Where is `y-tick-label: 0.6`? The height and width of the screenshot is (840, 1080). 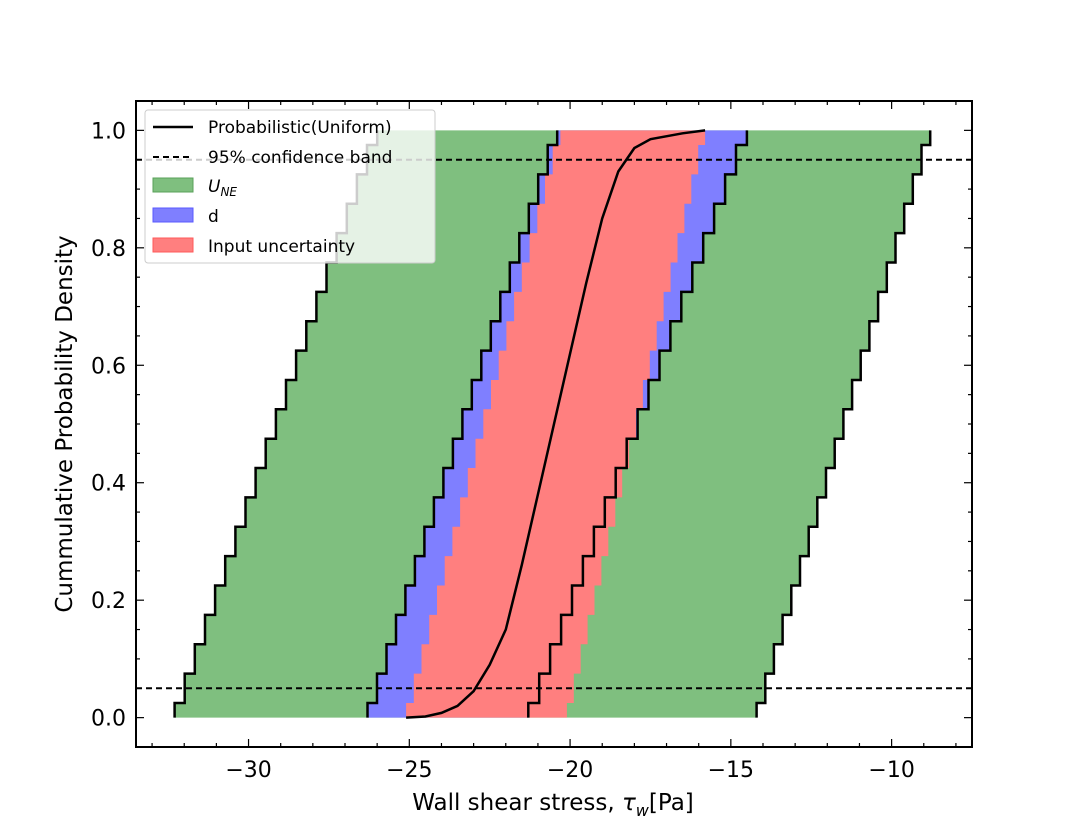 y-tick-label: 0.6 is located at coordinates (108, 366).